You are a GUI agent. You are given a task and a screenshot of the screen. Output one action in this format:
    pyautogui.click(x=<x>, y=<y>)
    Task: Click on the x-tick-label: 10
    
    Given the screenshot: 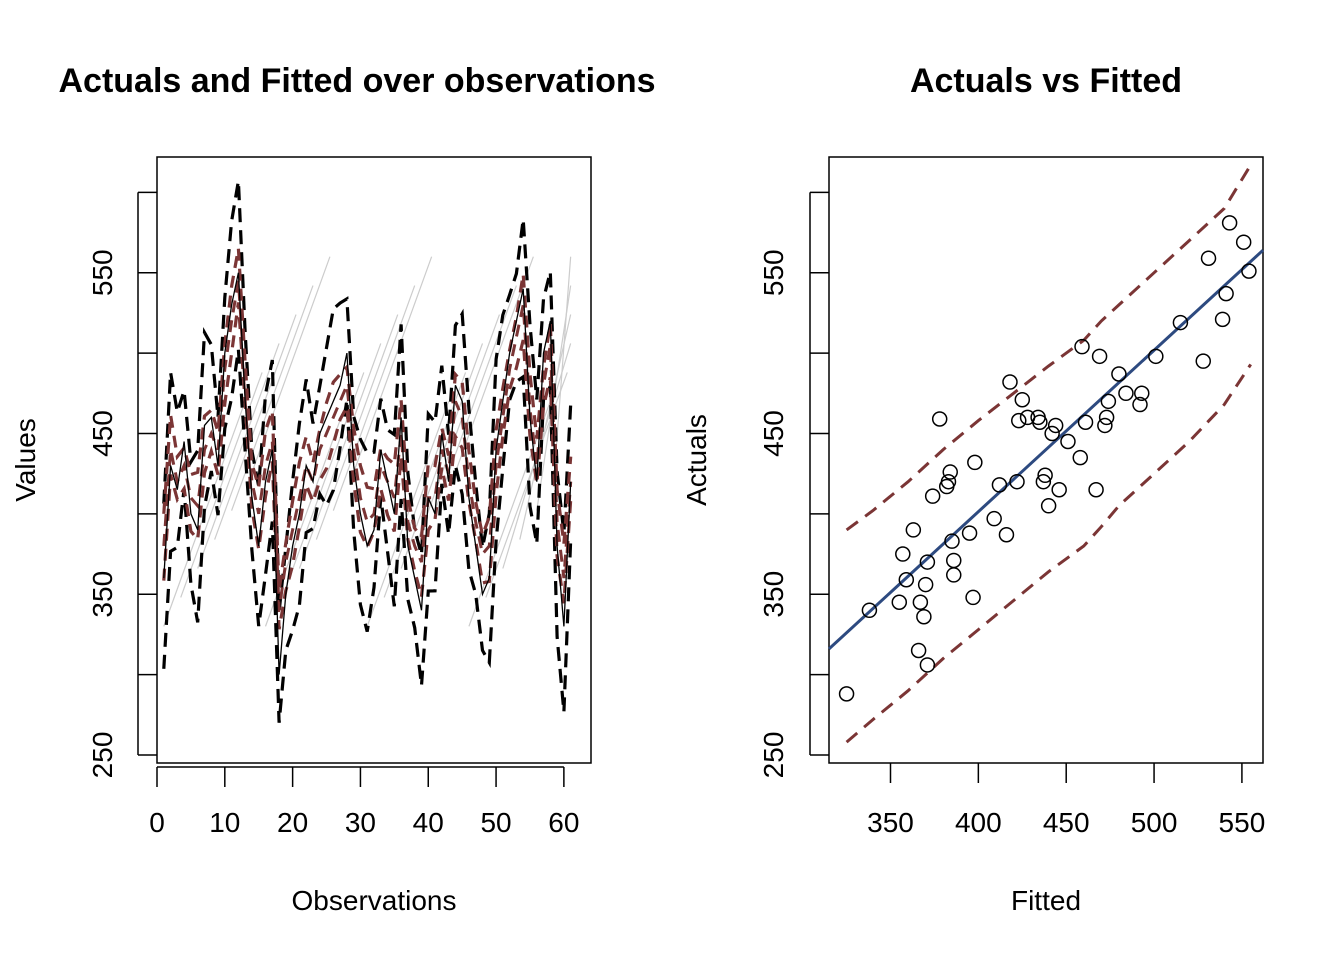 What is the action you would take?
    pyautogui.click(x=224, y=822)
    